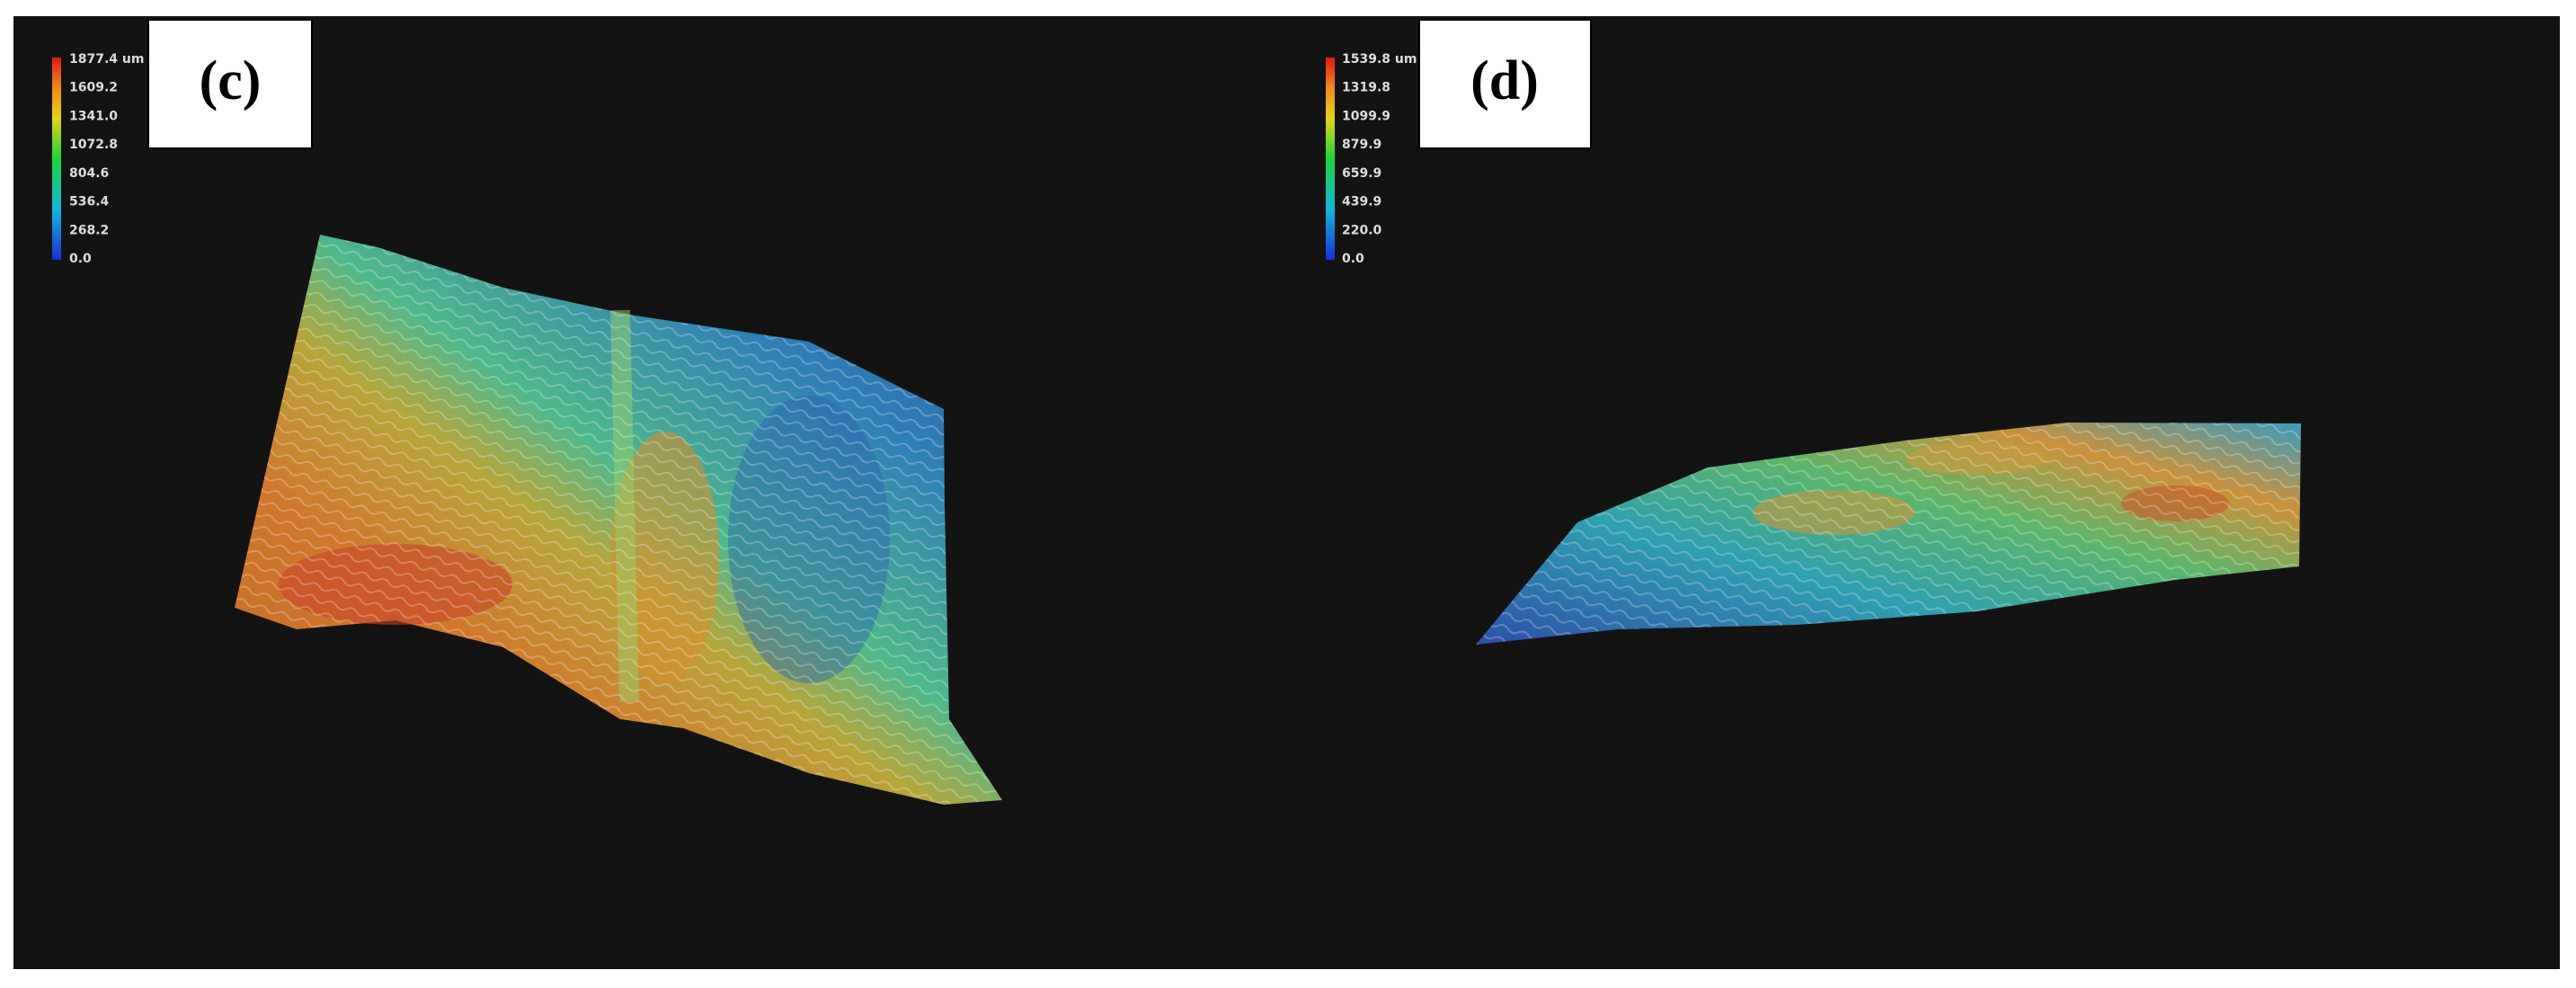 This screenshot has width=2576, height=988. Describe the element at coordinates (1361, 202) in the screenshot. I see `colorbar-label: 439.9` at that location.